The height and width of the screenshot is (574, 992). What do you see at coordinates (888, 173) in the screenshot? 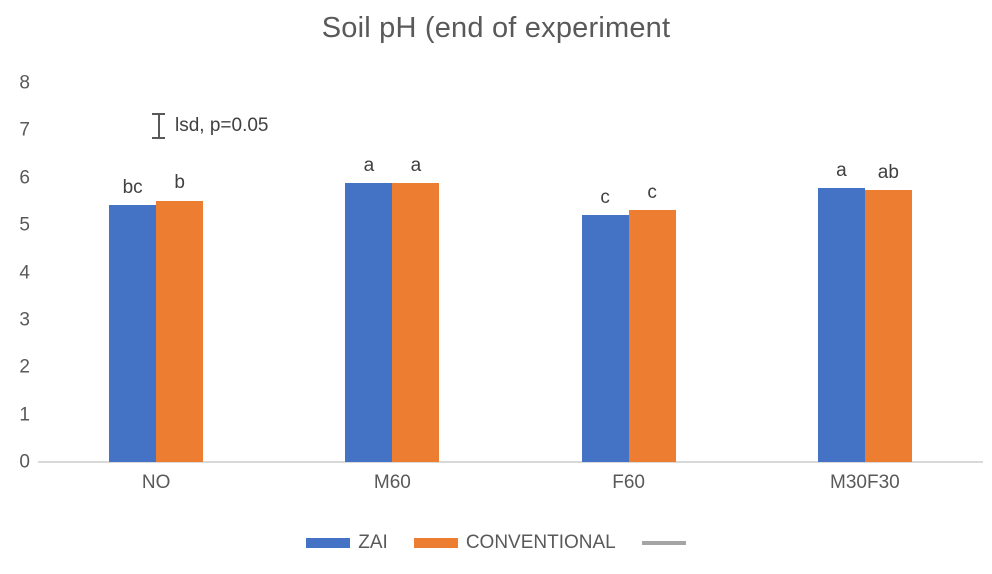
I see `bar-significance-label: ab` at bounding box center [888, 173].